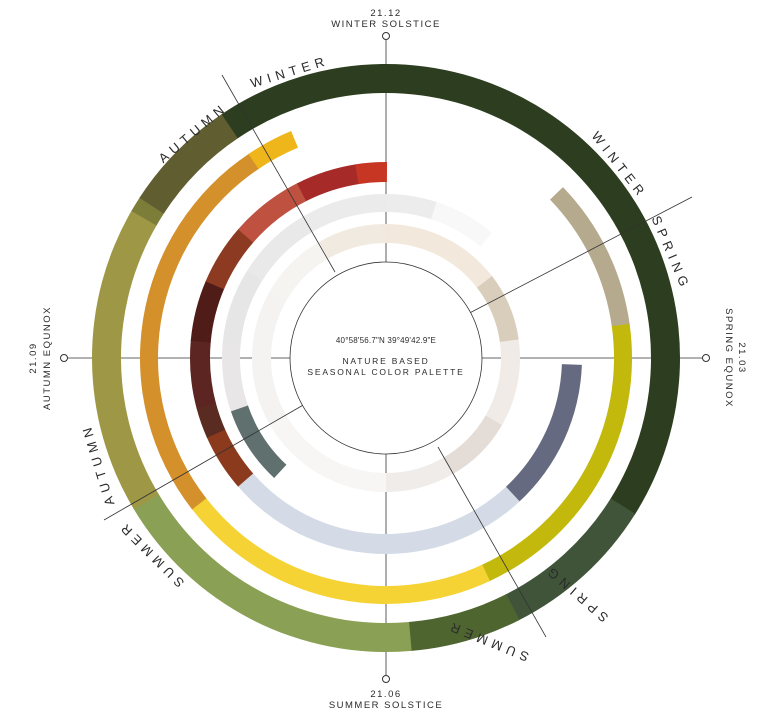  I want to click on divider-line-winter-spring, so click(576, 257).